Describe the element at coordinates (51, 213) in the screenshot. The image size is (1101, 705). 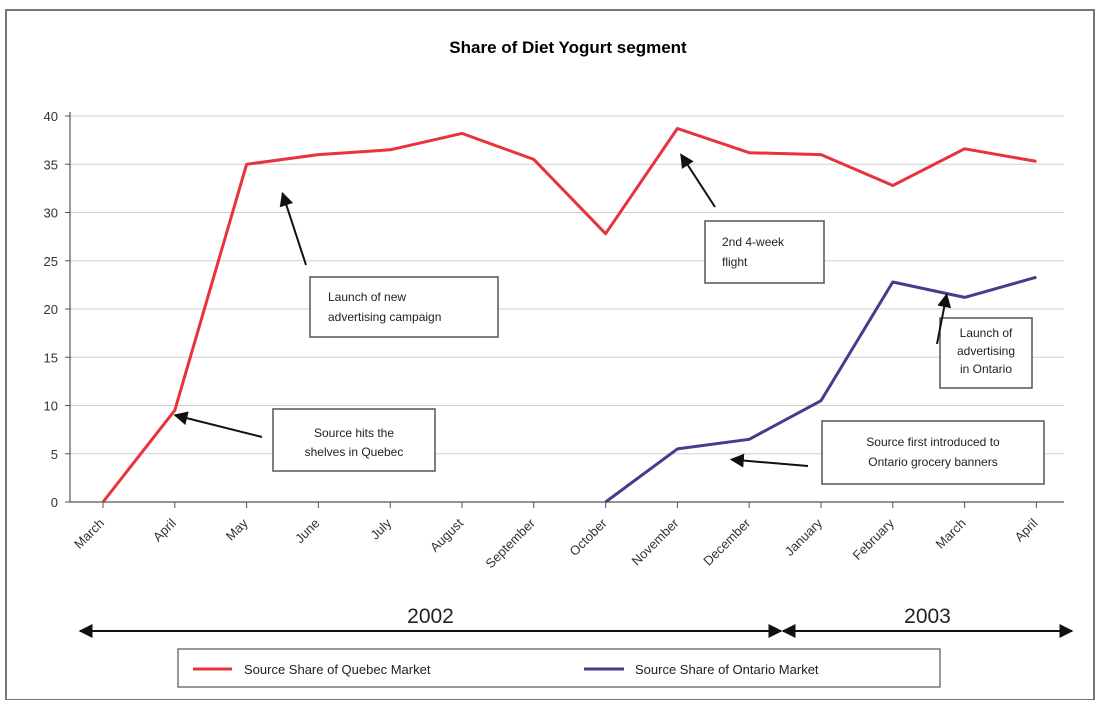
I see `y-tick-label: 30` at that location.